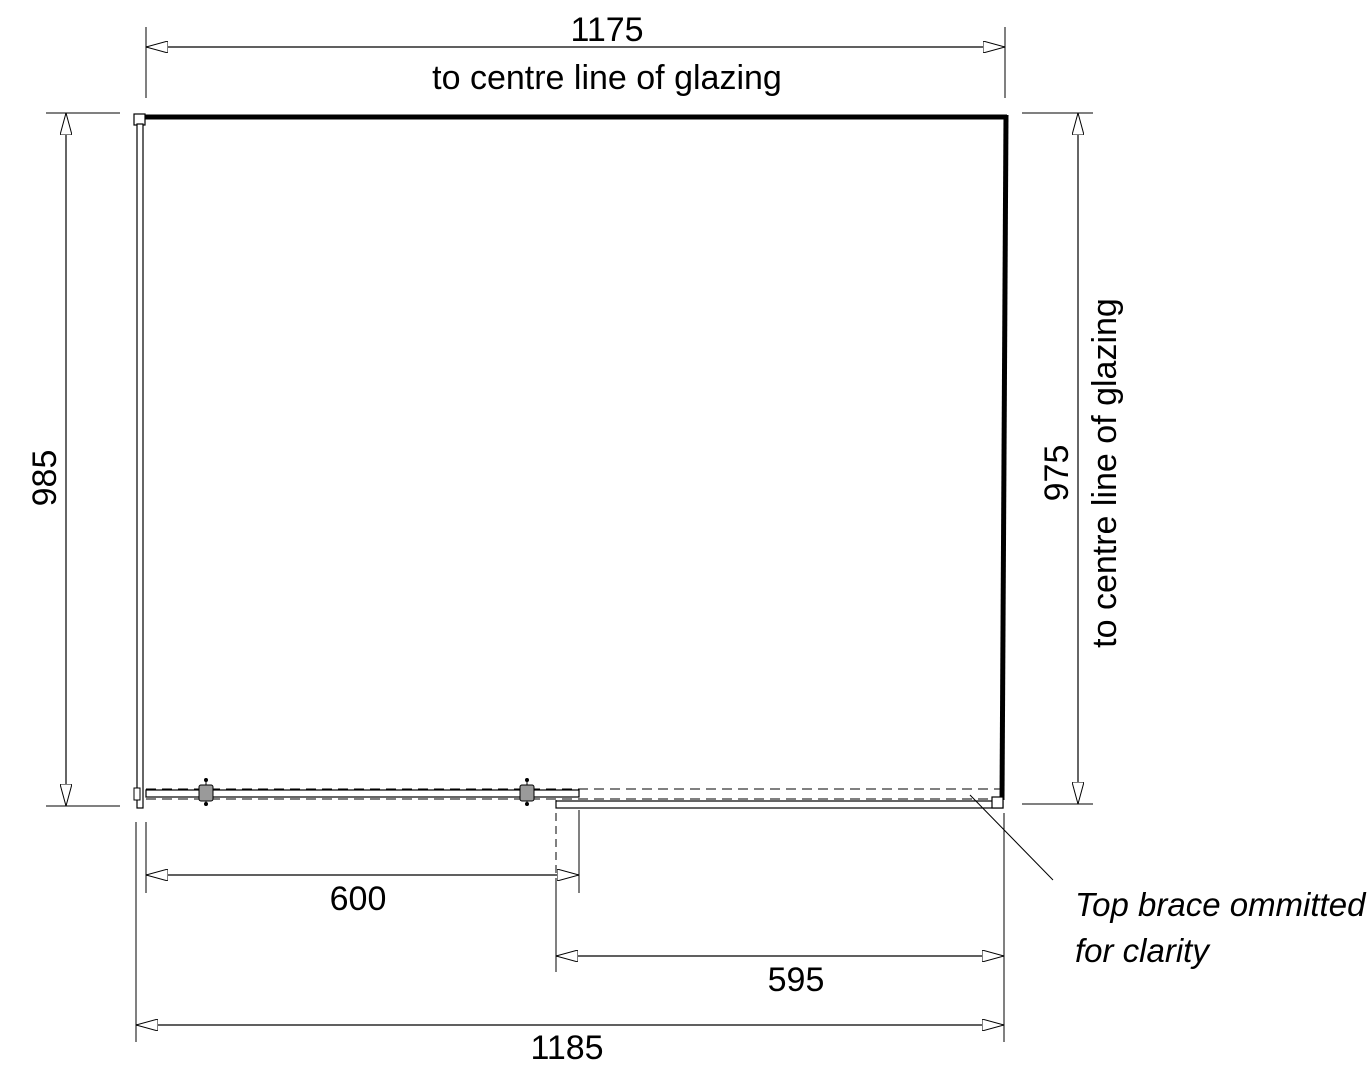 Image resolution: width=1371 pixels, height=1065 pixels. I want to click on dimension-top-width-value: 1175, so click(606, 30).